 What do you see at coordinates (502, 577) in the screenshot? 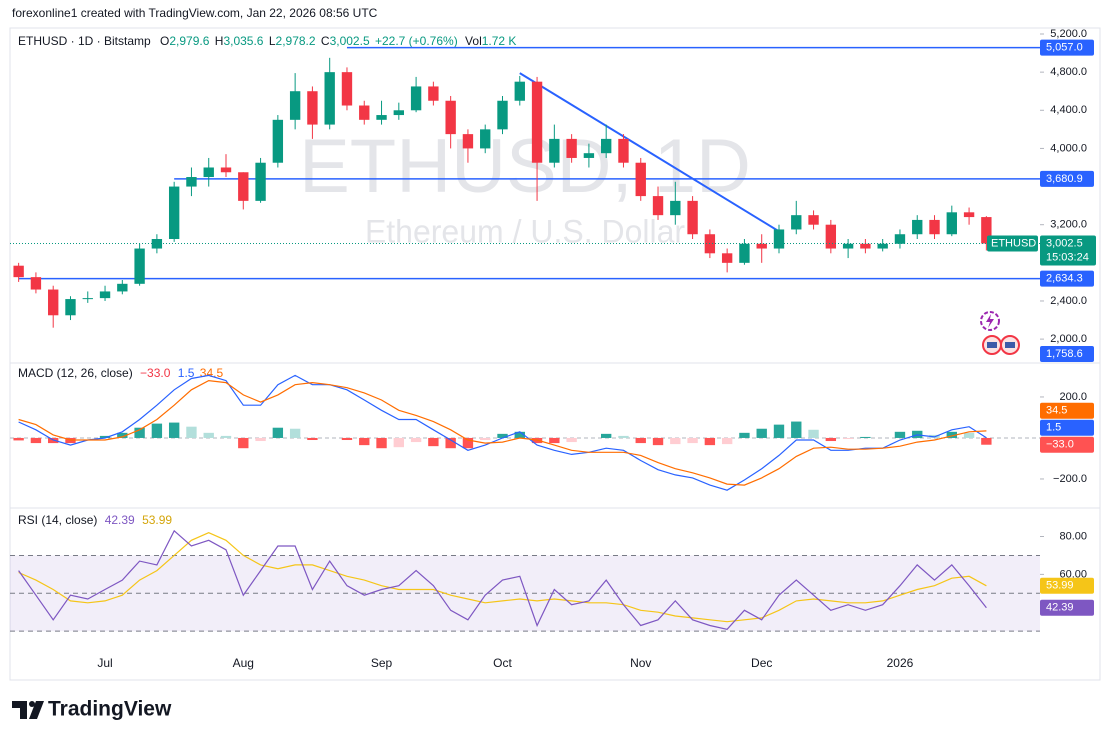
I see `rsi-ma-line` at bounding box center [502, 577].